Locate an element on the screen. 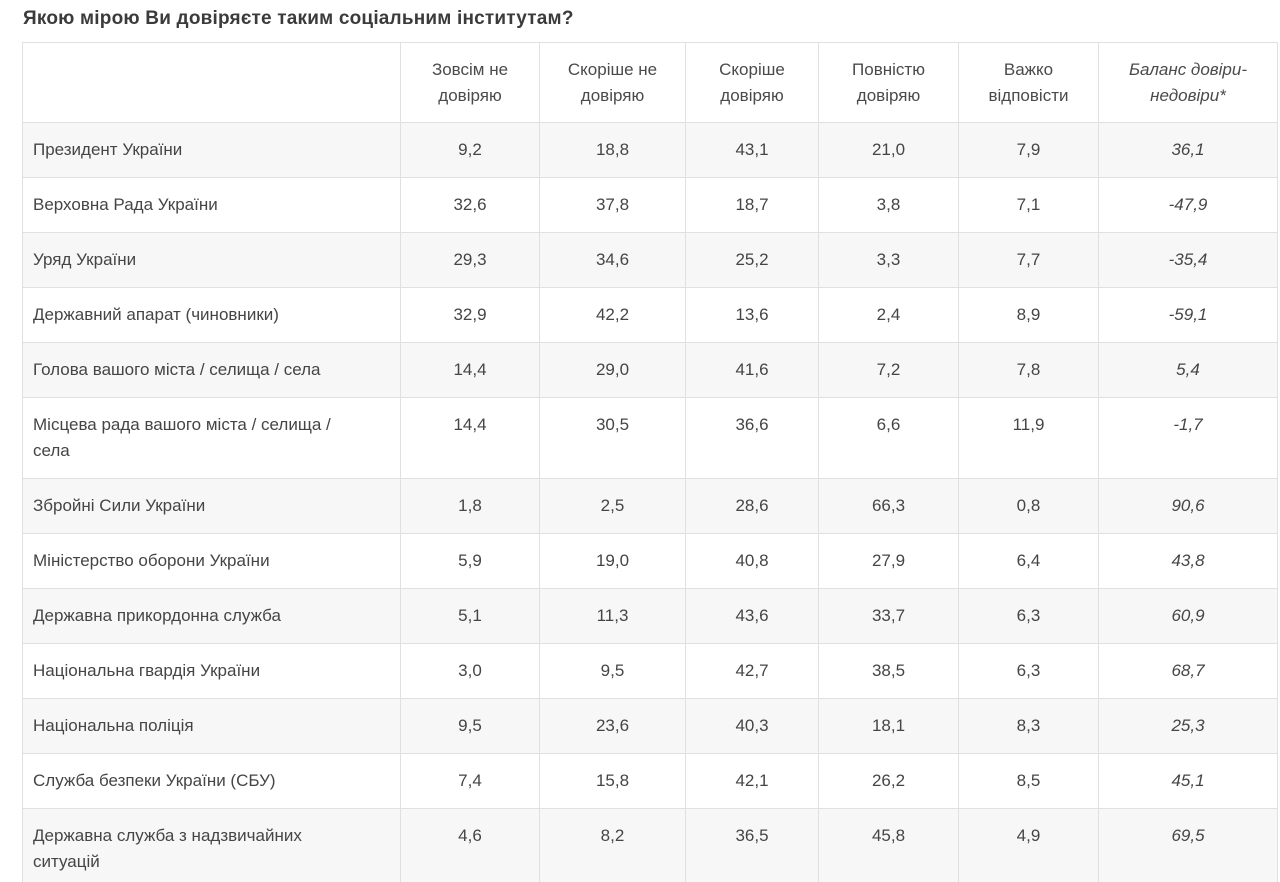  value-cell: 4,6 is located at coordinates (470, 845).